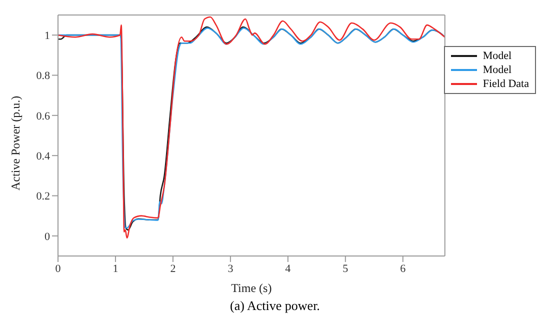  Describe the element at coordinates (43, 76) in the screenshot. I see `y-tick-label: 0.8` at that location.